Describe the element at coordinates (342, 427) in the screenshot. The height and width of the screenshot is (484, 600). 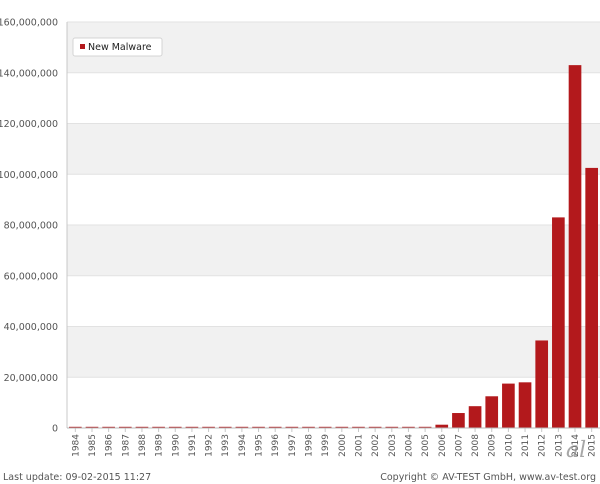
I see `bar-2000` at that location.